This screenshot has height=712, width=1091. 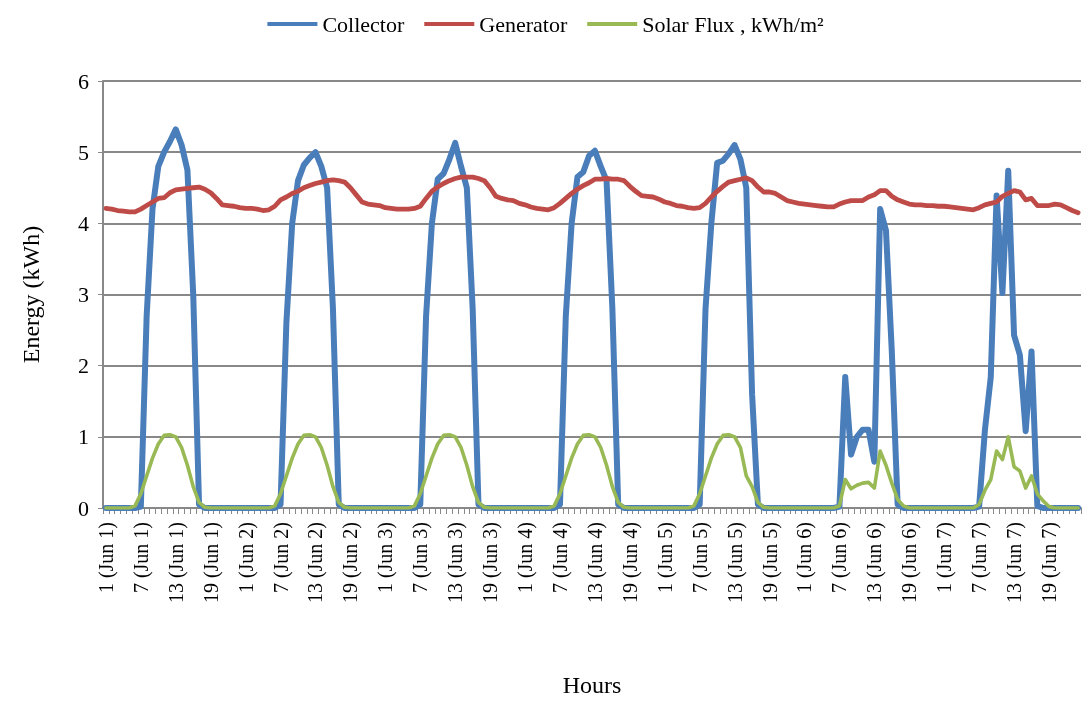 What do you see at coordinates (83, 508) in the screenshot?
I see `y-tick-label: 0` at bounding box center [83, 508].